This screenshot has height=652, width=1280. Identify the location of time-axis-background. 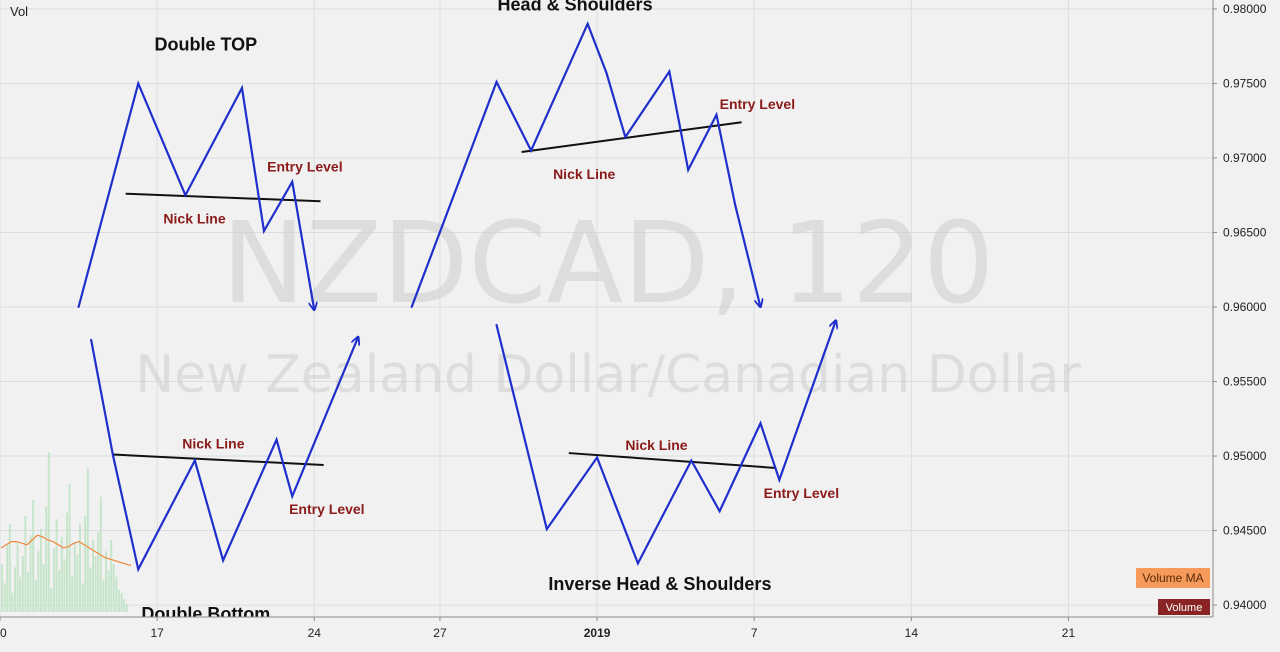
(606, 632).